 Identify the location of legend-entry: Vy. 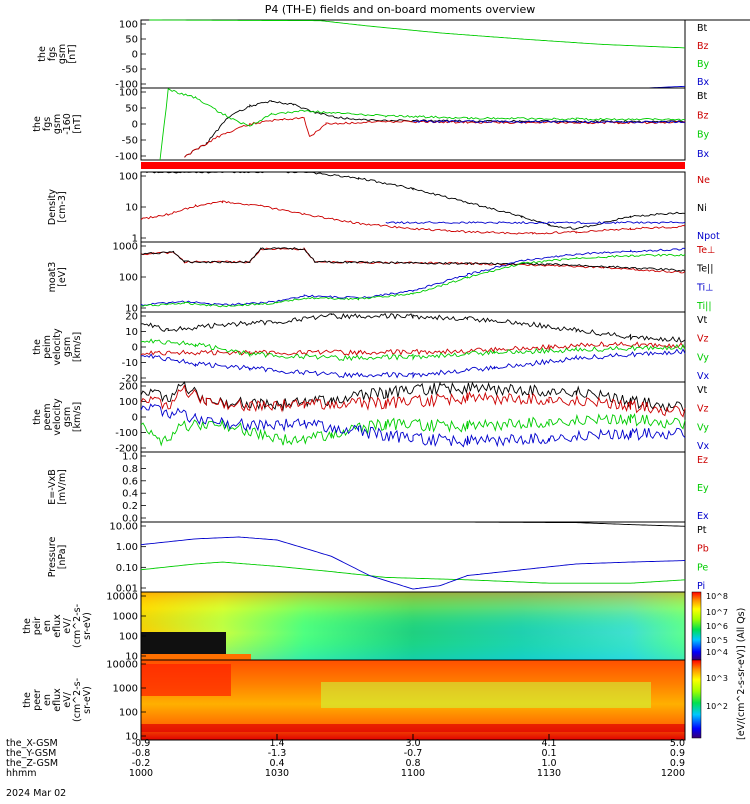
(703, 357).